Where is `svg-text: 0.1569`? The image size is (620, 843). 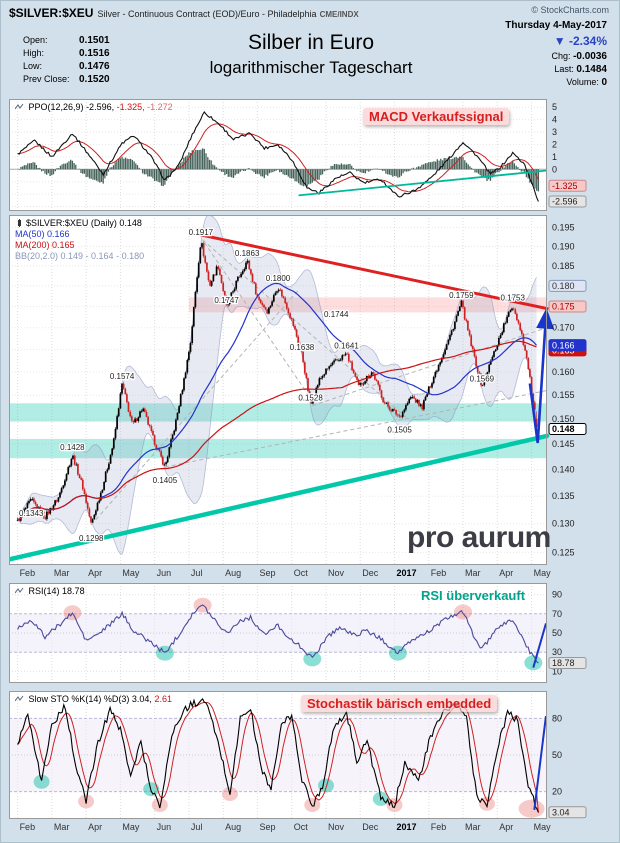
svg-text: 0.1569 is located at coordinates (482, 378).